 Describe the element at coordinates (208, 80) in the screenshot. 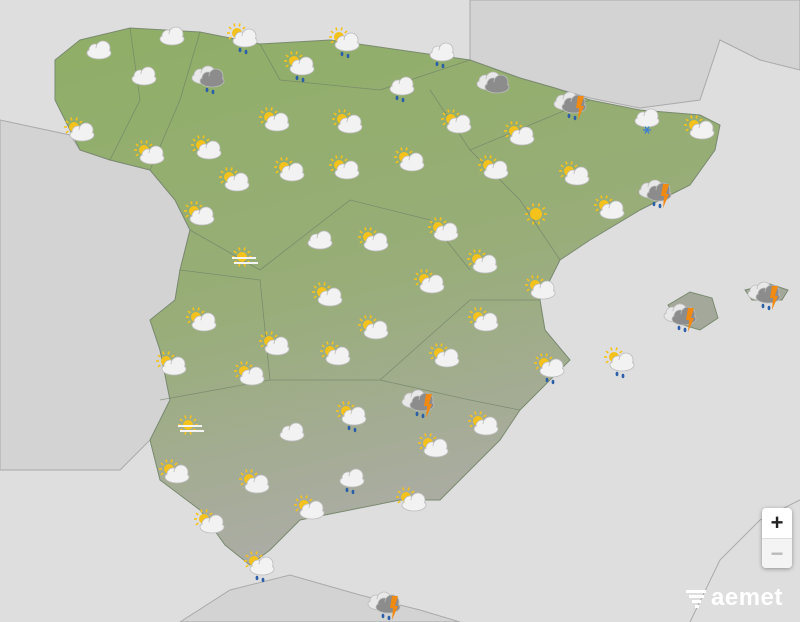

I see `weather-icon-dark-cloud-rain` at that location.